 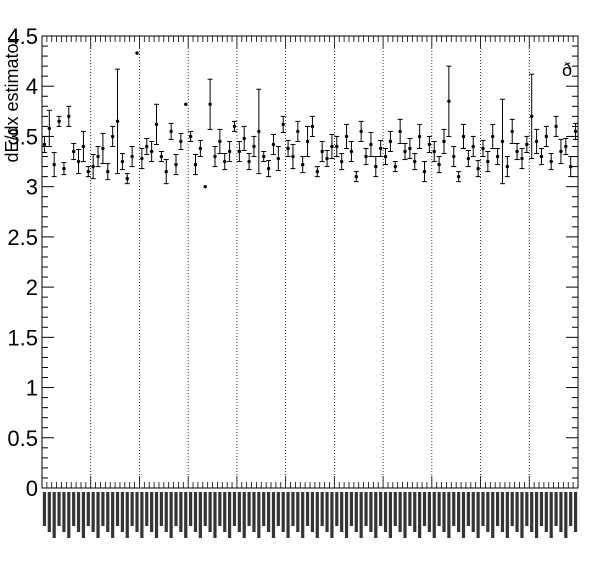 I want to click on x-tick-labels, so click(x=310, y=515).